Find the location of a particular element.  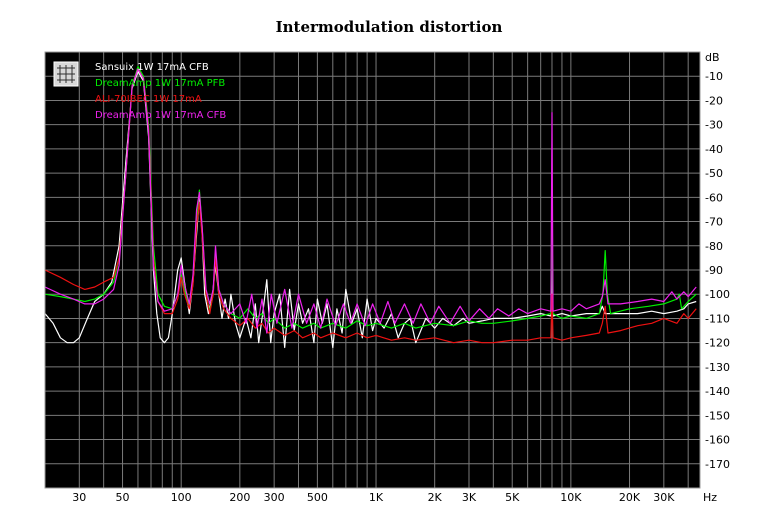

legend-item-4: DreamAmp 1W 17mA CFB is located at coordinates (160, 115).